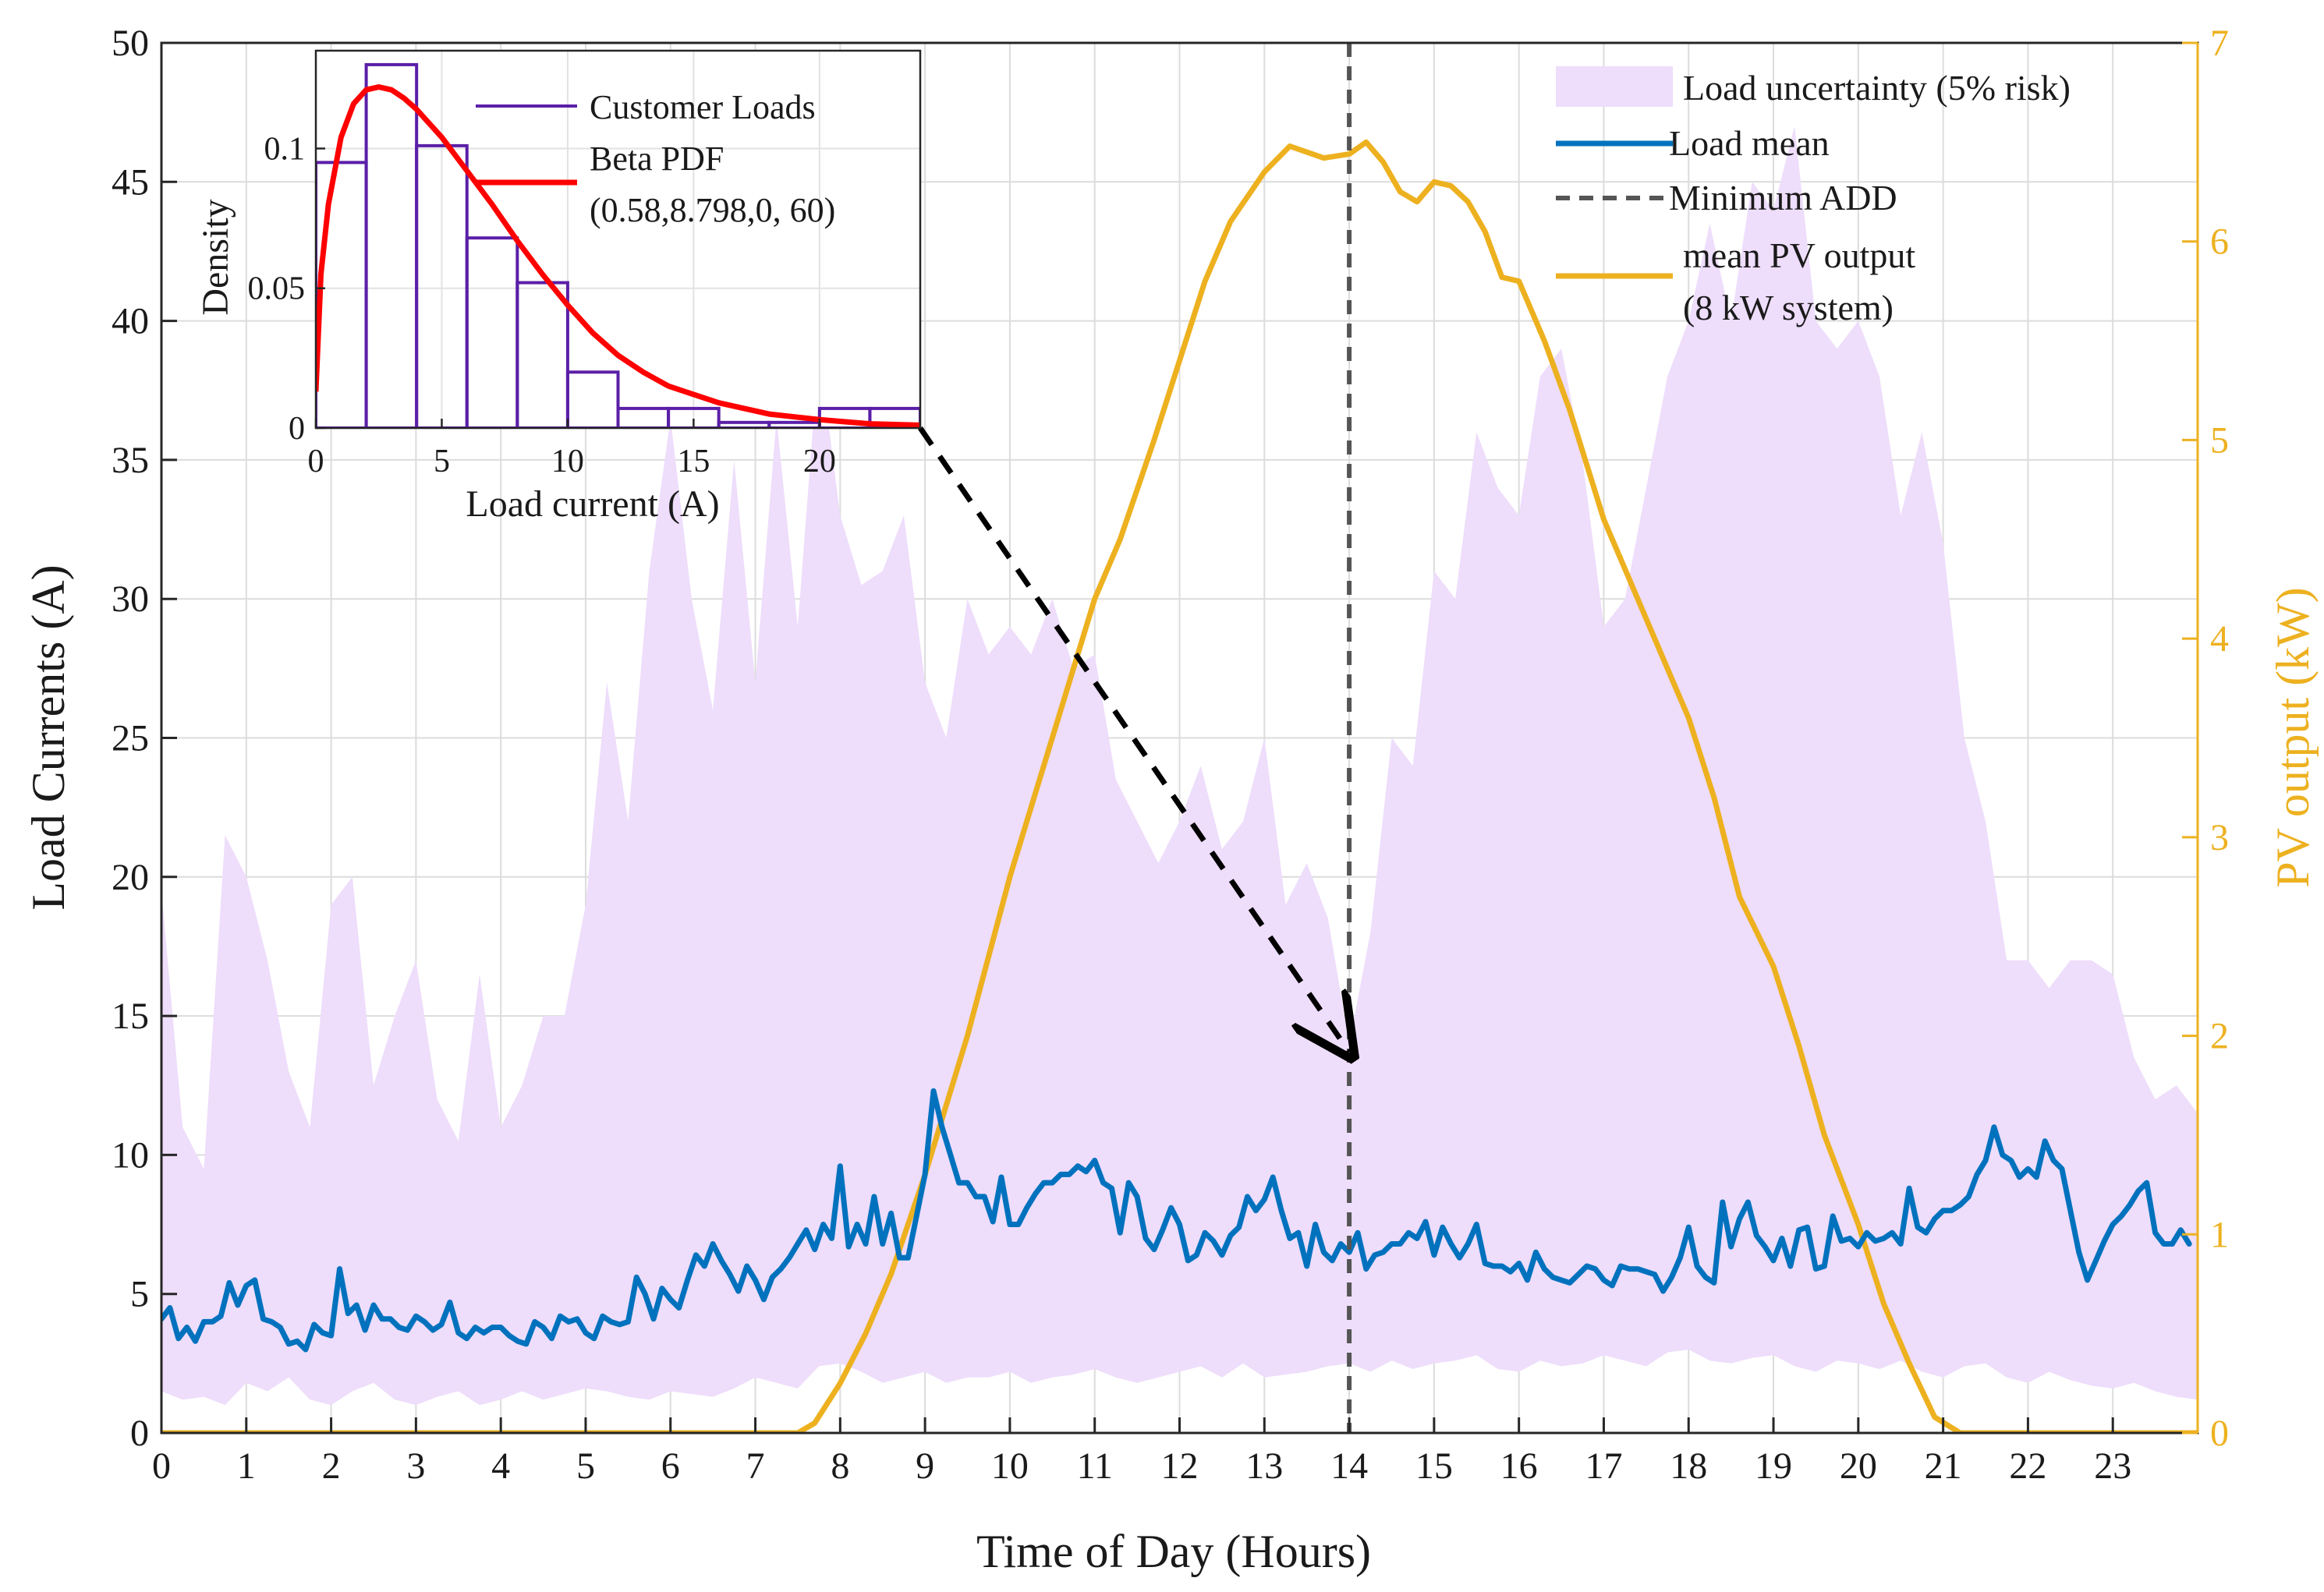 The height and width of the screenshot is (1592, 2324). What do you see at coordinates (703, 107) in the screenshot?
I see `inset-legend-label-customer-loads: Customer Loads` at bounding box center [703, 107].